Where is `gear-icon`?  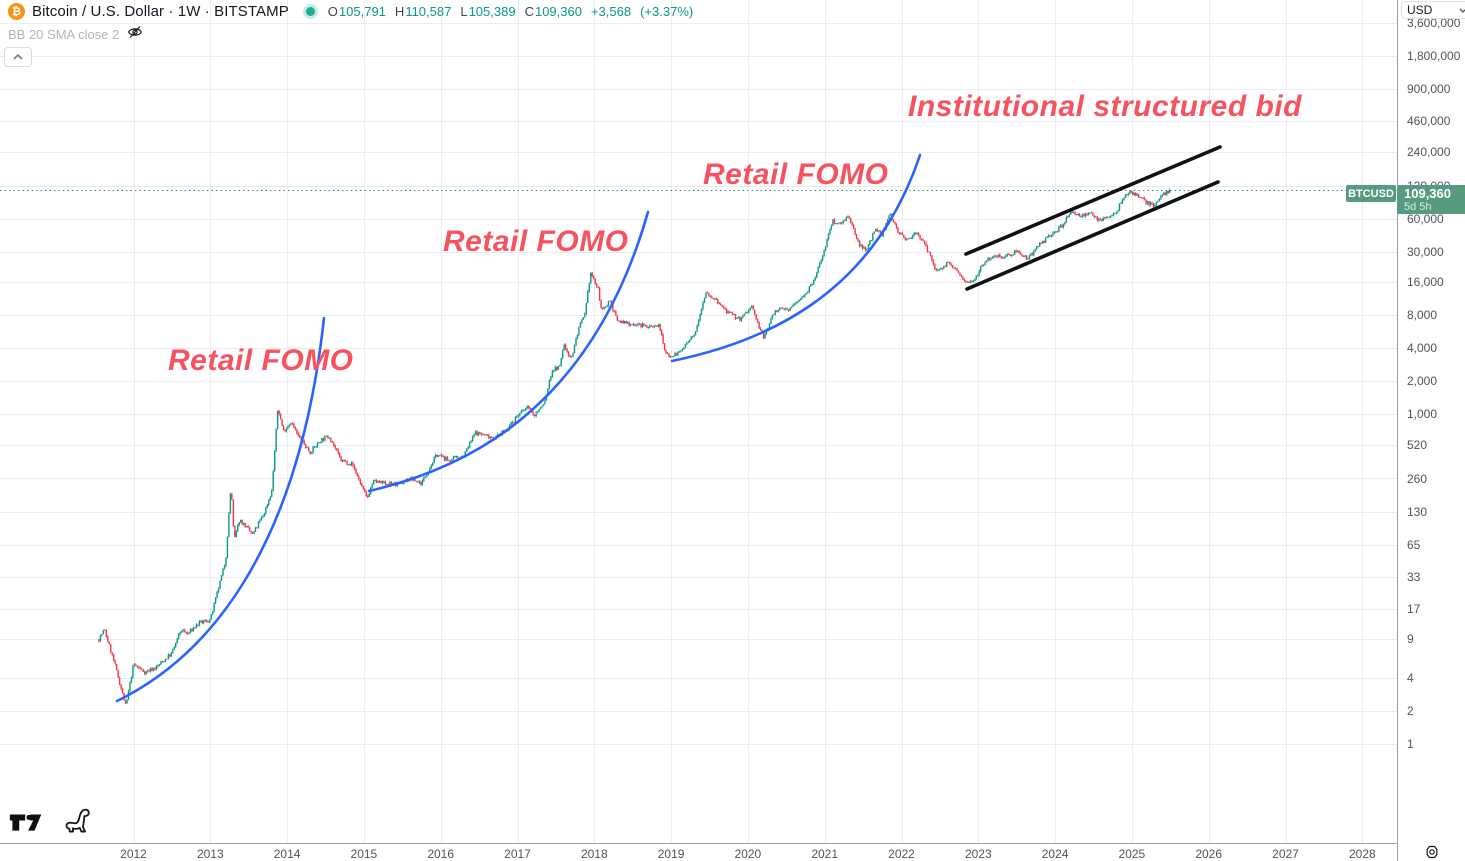 gear-icon is located at coordinates (1432, 852).